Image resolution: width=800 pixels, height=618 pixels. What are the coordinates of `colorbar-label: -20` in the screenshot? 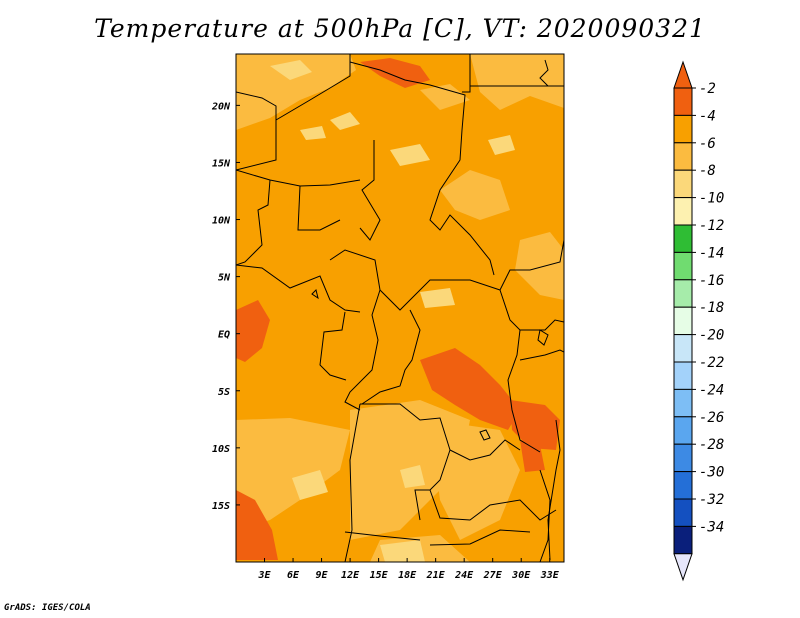 It's located at (711, 336).